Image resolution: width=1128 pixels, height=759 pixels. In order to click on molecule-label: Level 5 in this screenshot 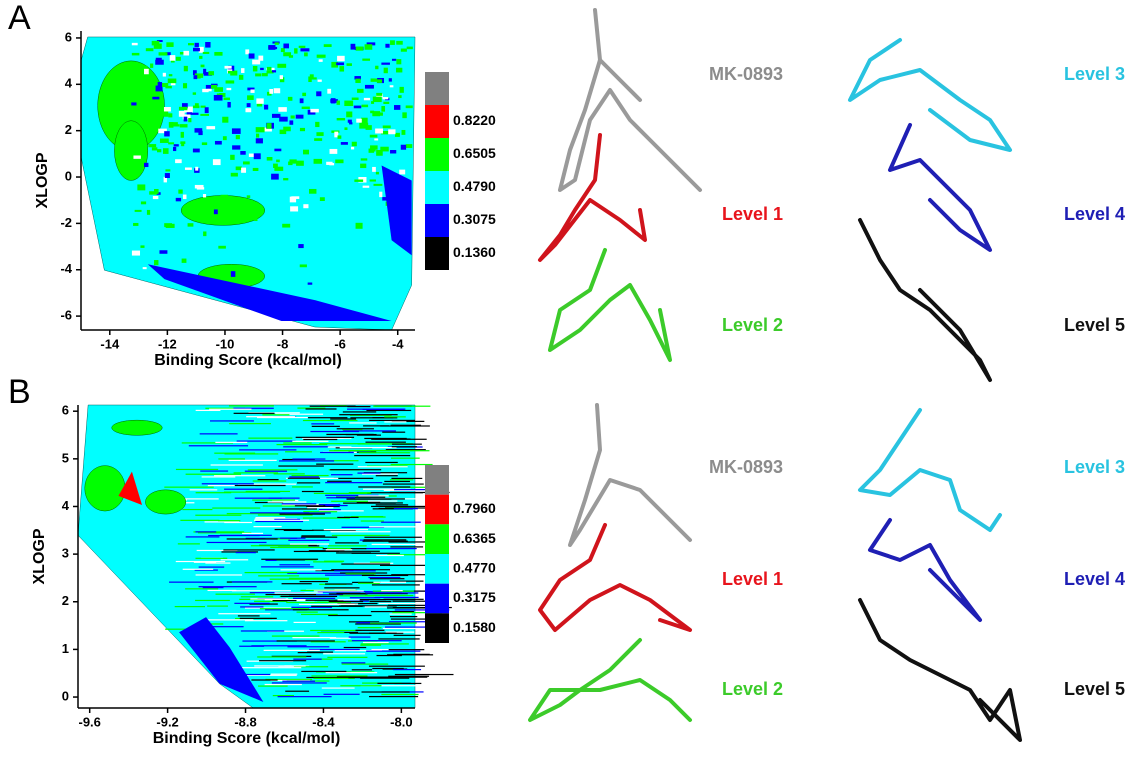, I will do `click(1094, 325)`.